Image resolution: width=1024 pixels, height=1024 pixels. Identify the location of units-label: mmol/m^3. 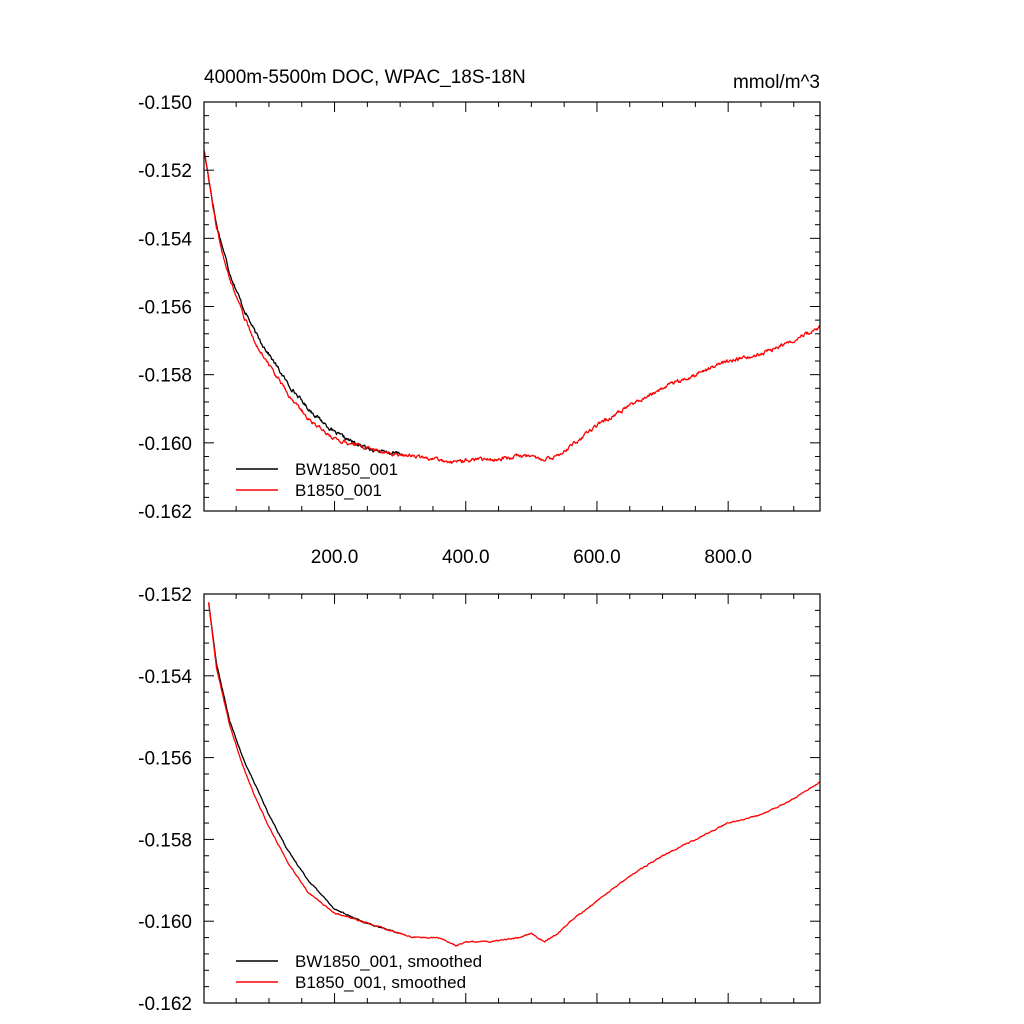
(776, 82).